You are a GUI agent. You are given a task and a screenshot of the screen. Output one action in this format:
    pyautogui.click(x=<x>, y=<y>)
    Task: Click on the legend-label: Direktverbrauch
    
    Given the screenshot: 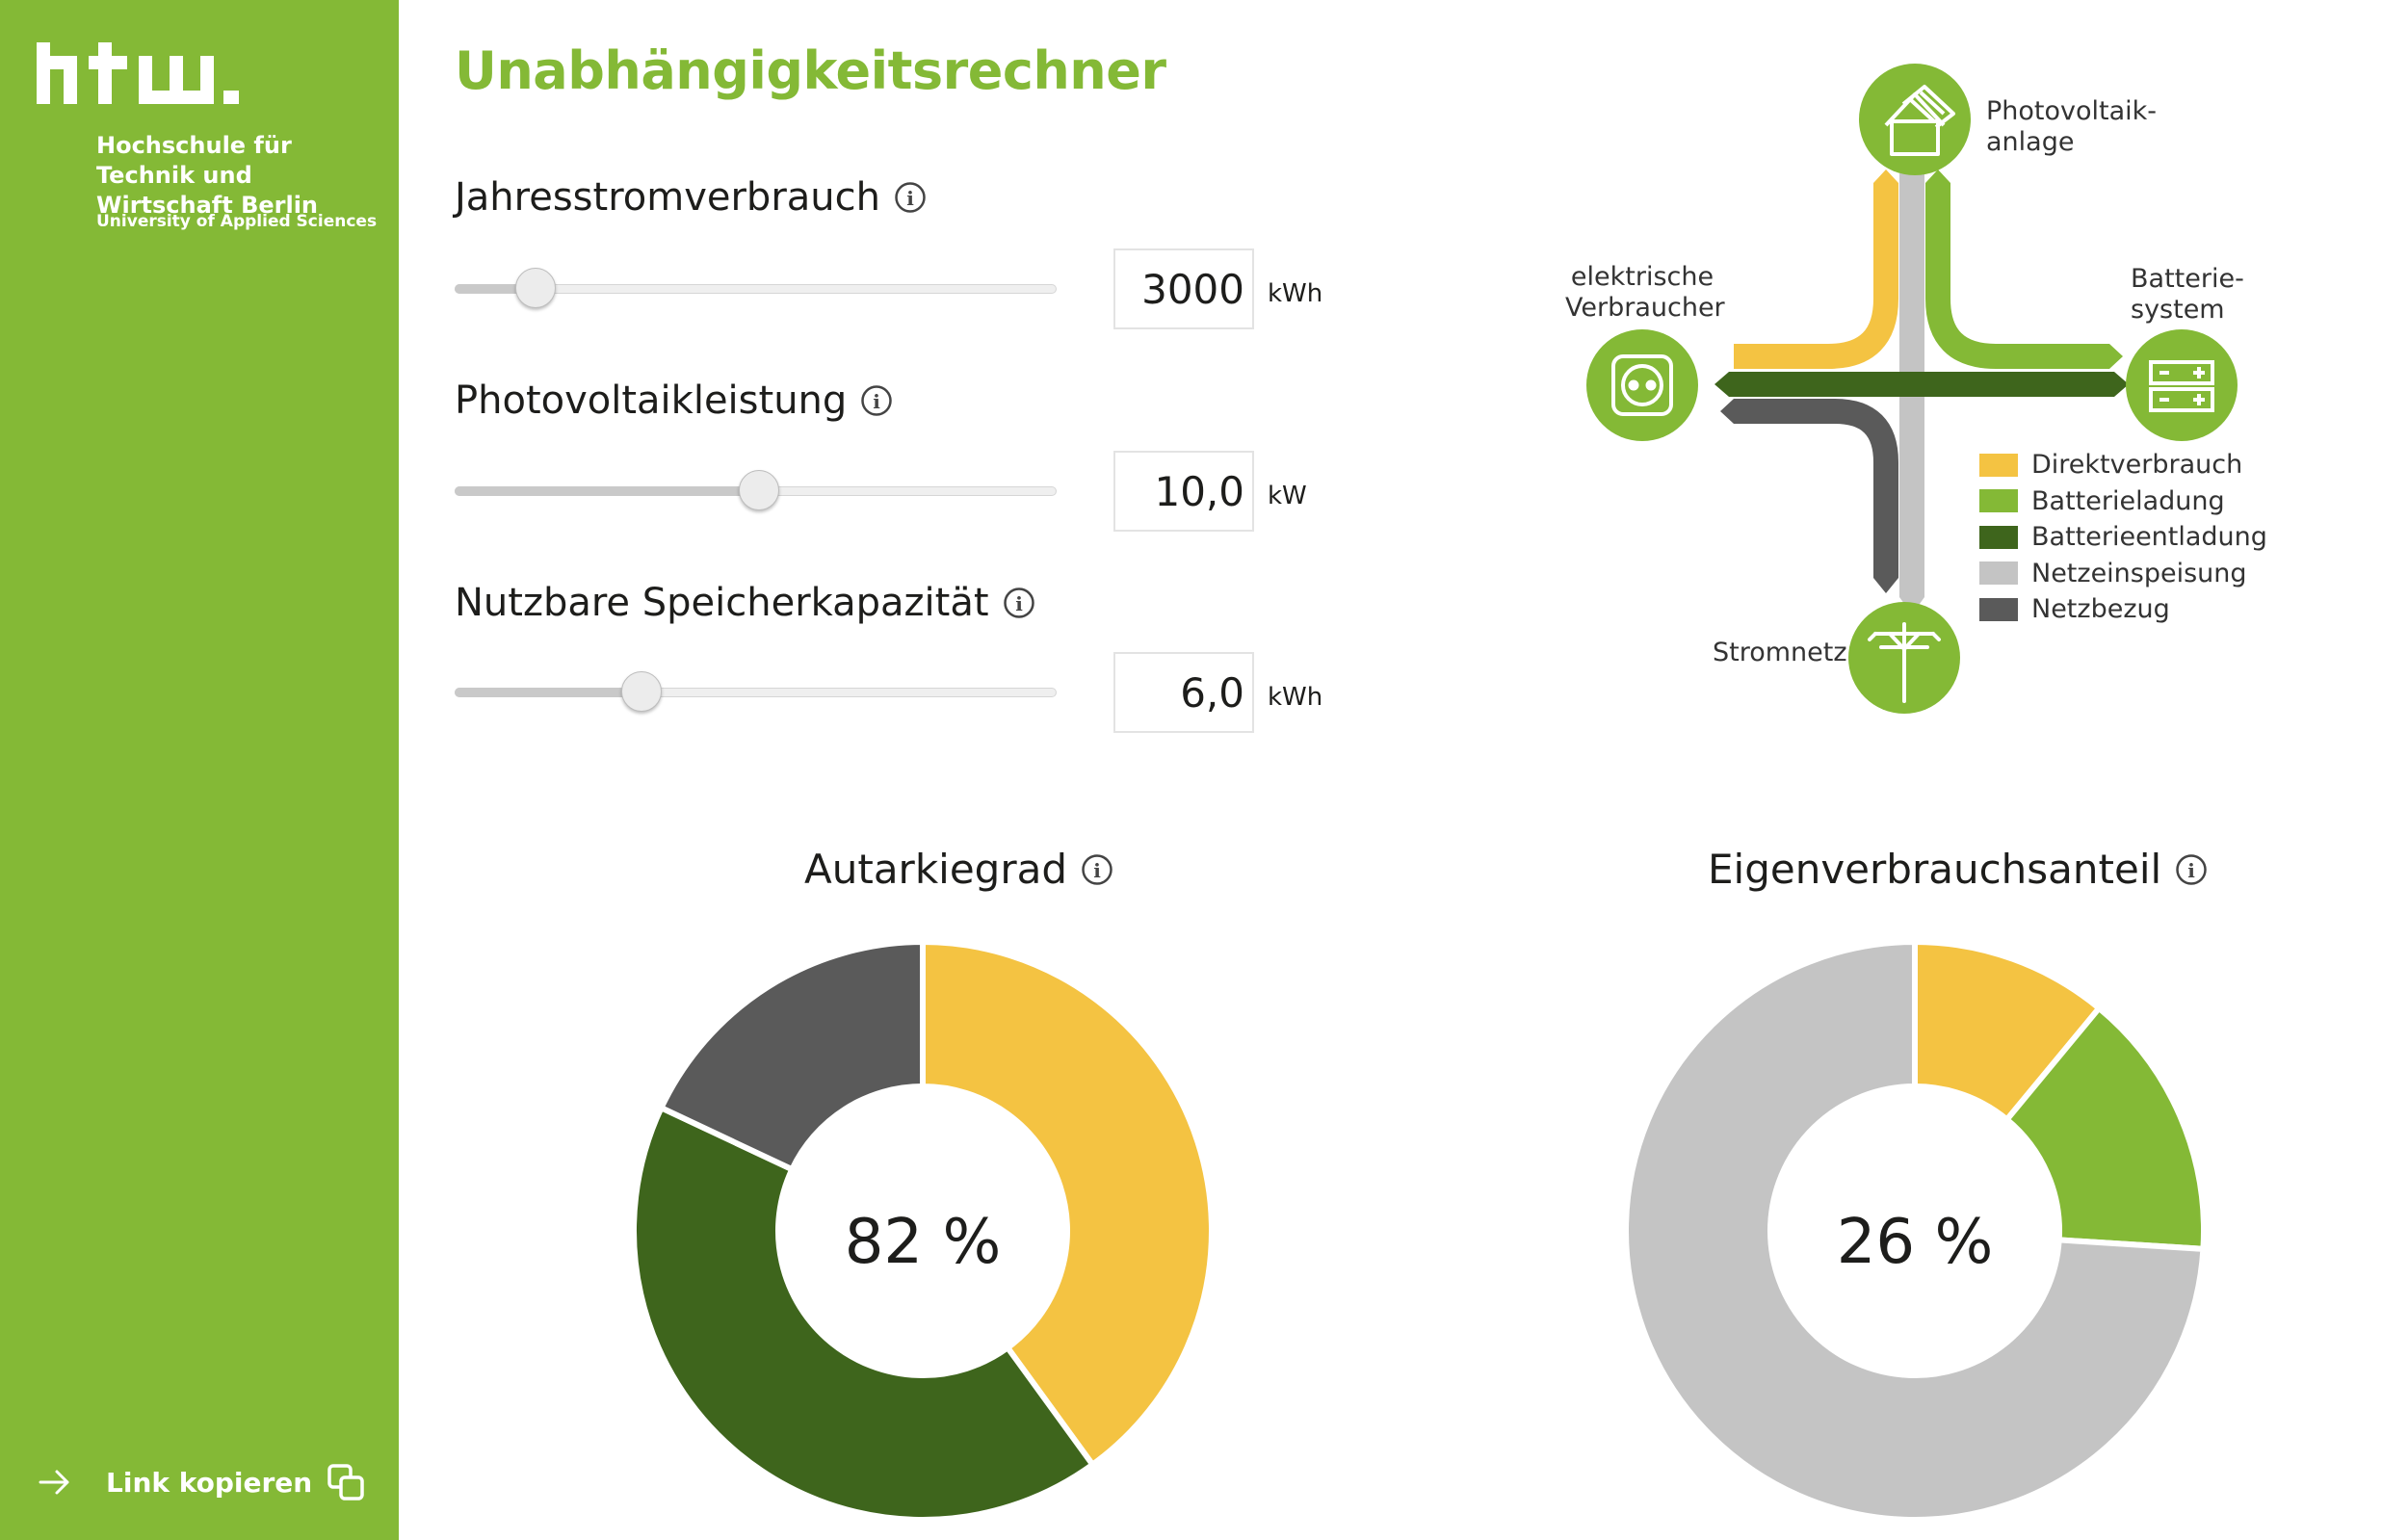 What is the action you would take?
    pyautogui.click(x=2137, y=465)
    